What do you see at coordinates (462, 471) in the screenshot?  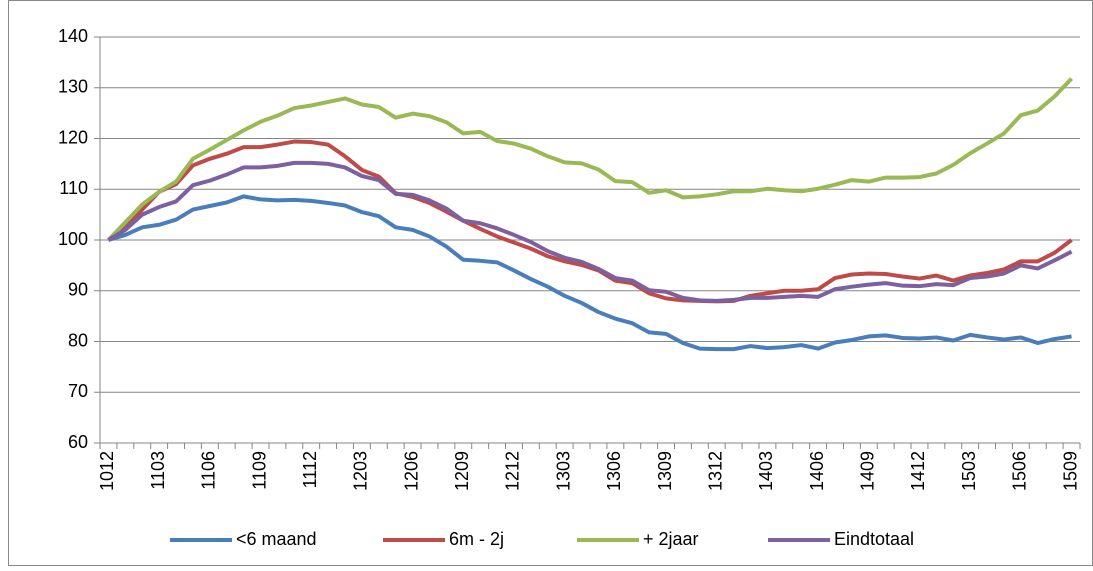 I see `x-tick-label: 1209` at bounding box center [462, 471].